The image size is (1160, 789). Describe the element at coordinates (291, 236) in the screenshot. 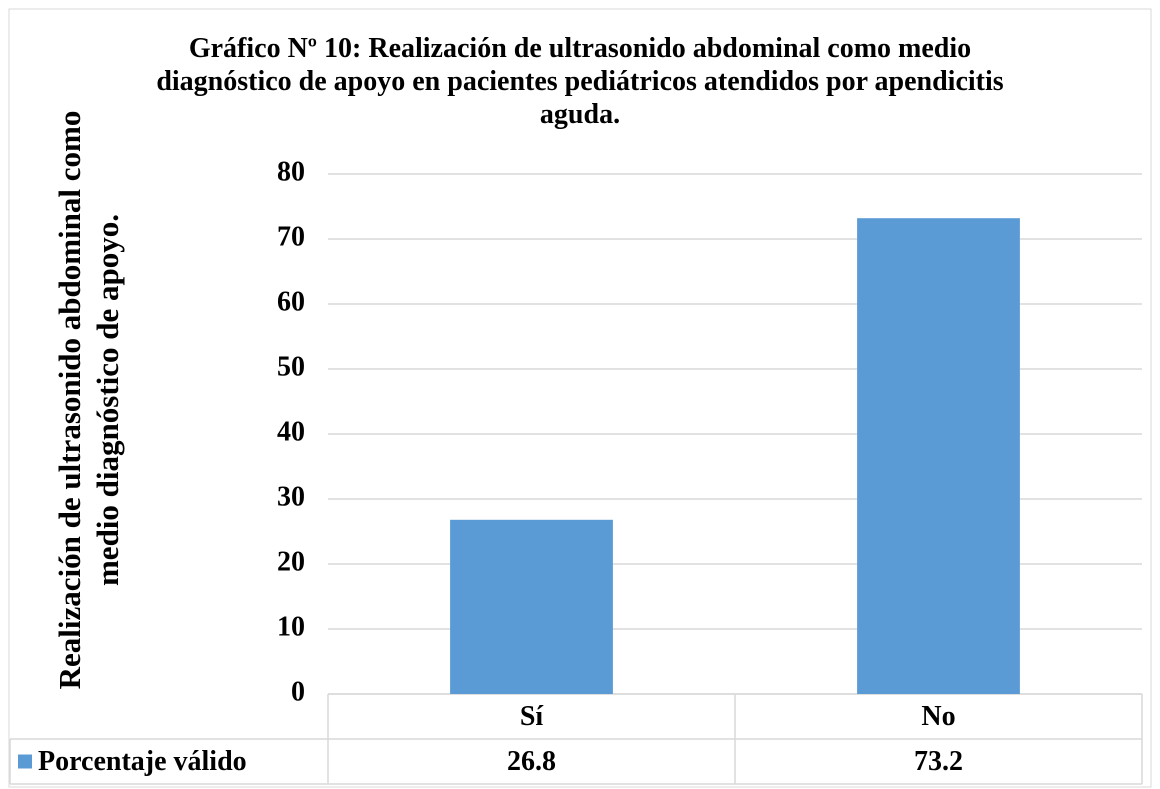

I see `y-tick-label: 70` at that location.